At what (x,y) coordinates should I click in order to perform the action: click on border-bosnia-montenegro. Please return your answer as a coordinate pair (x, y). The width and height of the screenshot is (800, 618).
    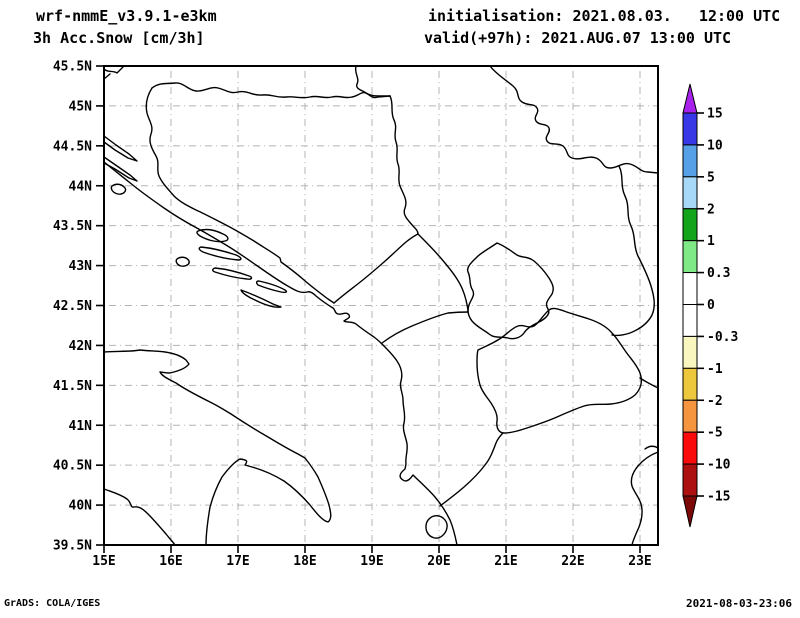
    Looking at the image, I should click on (376, 268).